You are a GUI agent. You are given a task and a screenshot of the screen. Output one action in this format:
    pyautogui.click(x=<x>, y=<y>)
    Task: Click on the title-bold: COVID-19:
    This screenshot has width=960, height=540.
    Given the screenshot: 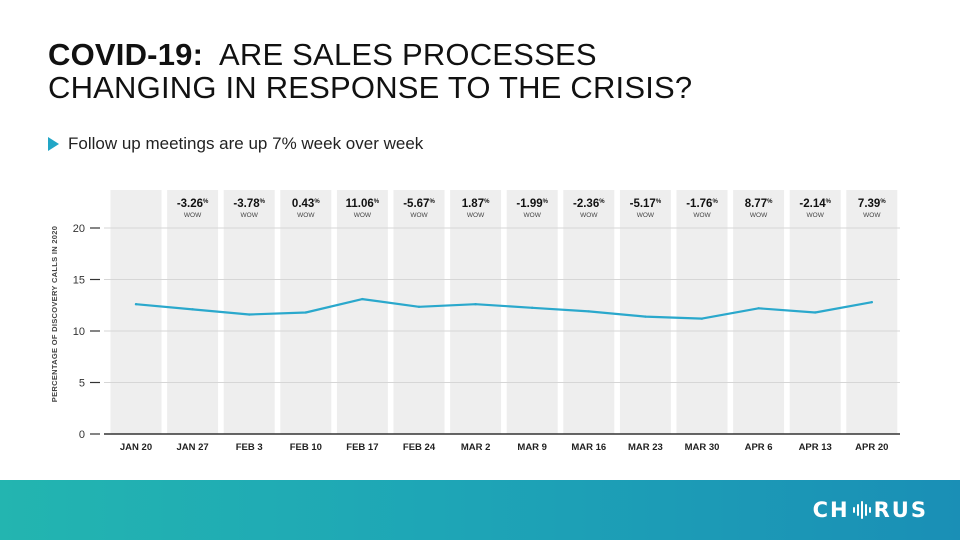 What is the action you would take?
    pyautogui.click(x=126, y=54)
    